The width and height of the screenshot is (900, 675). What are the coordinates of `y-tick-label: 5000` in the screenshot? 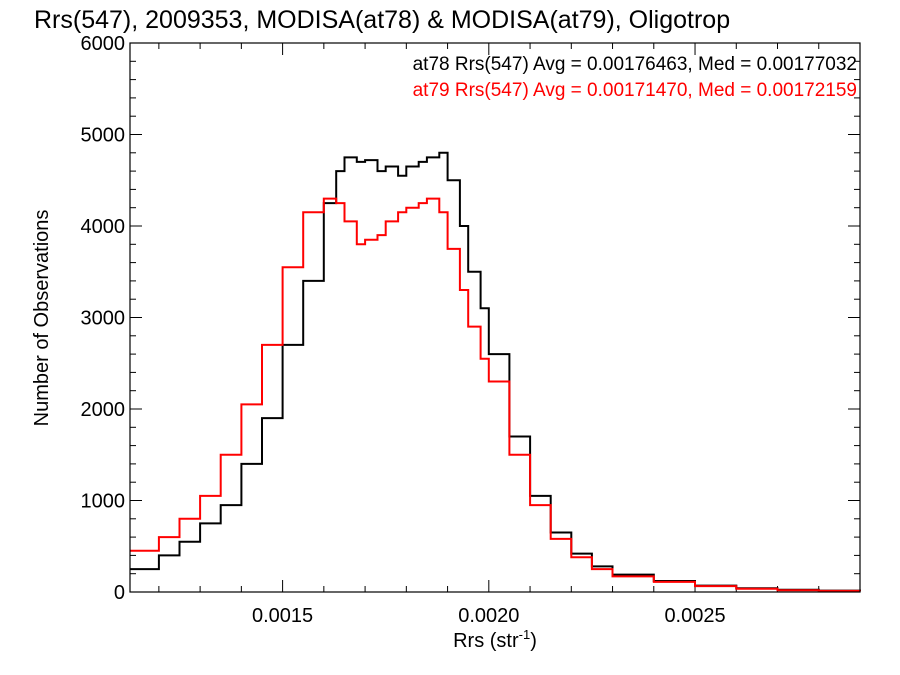 It's located at (103, 136).